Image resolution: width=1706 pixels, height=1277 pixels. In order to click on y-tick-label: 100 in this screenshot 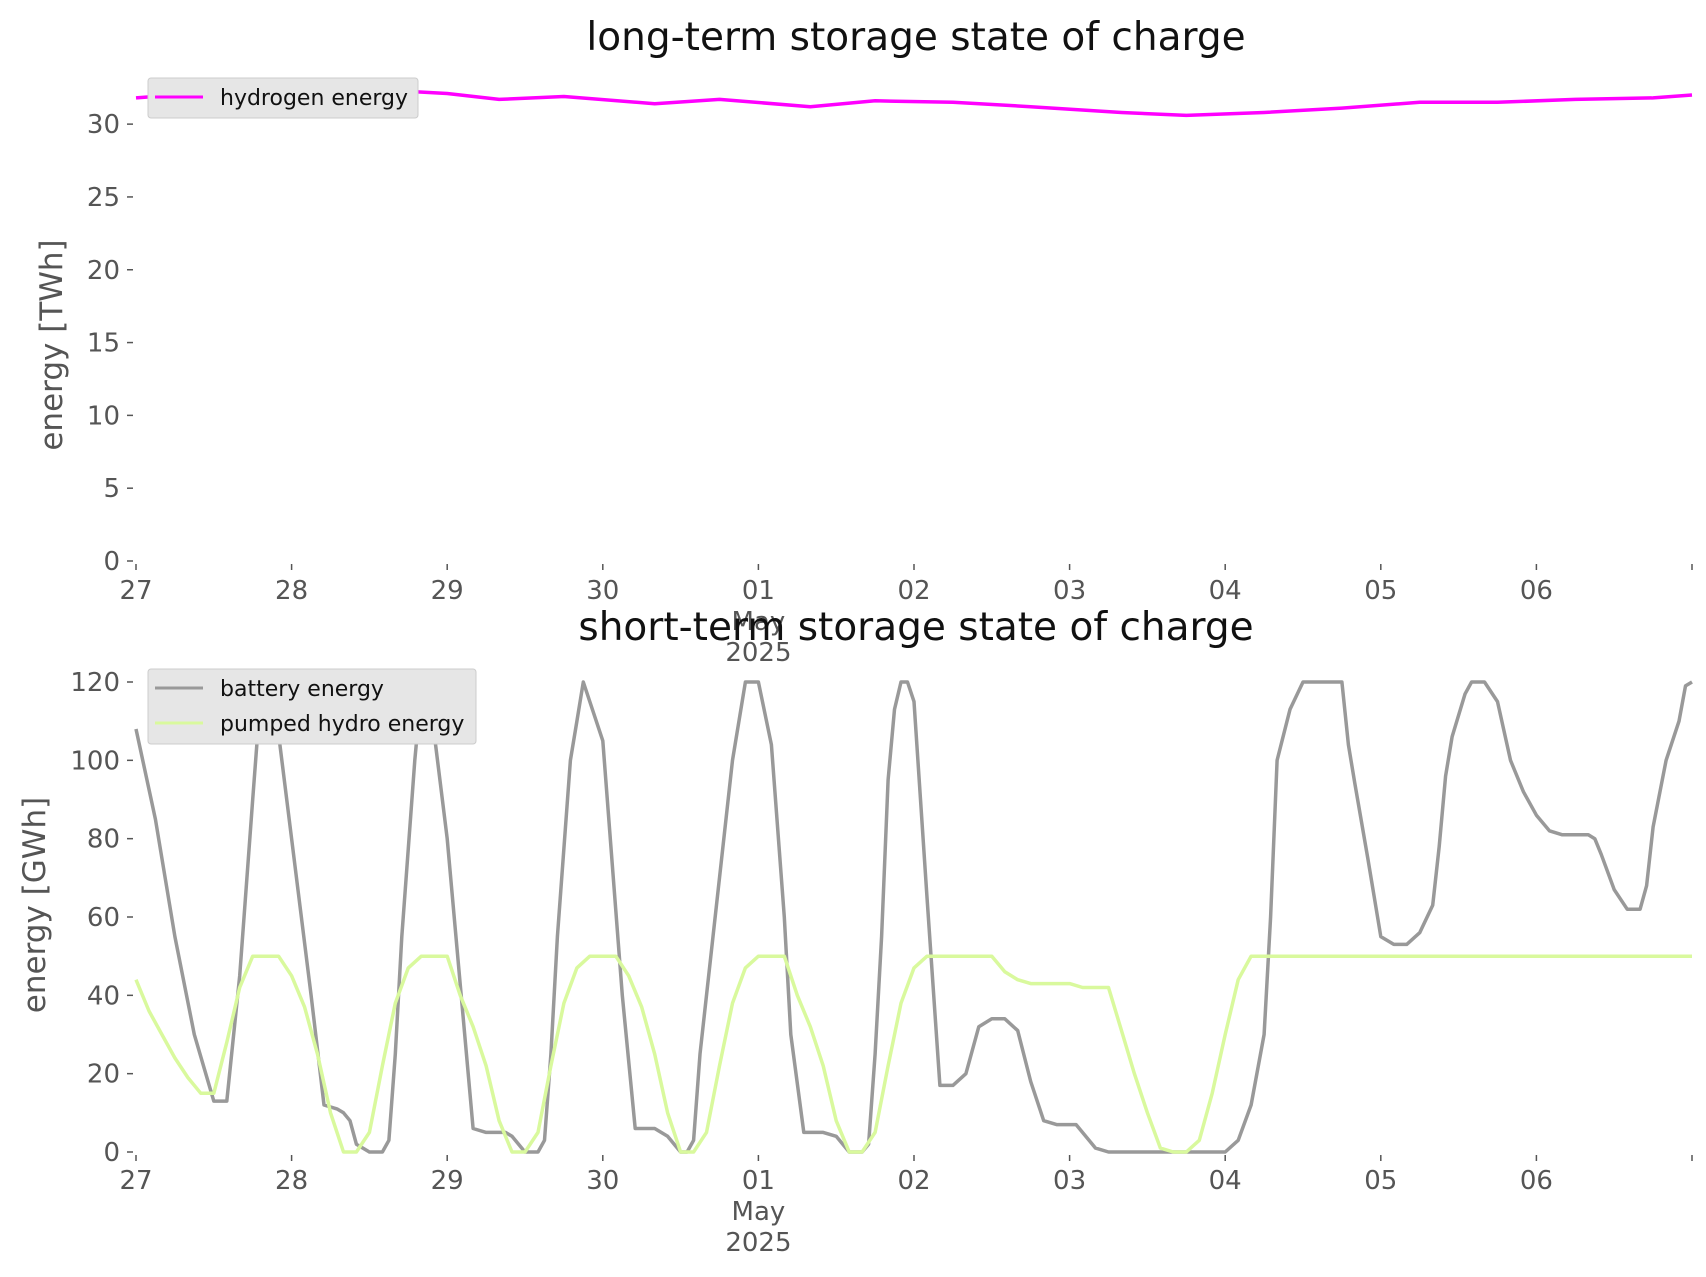, I will do `click(95, 761)`.